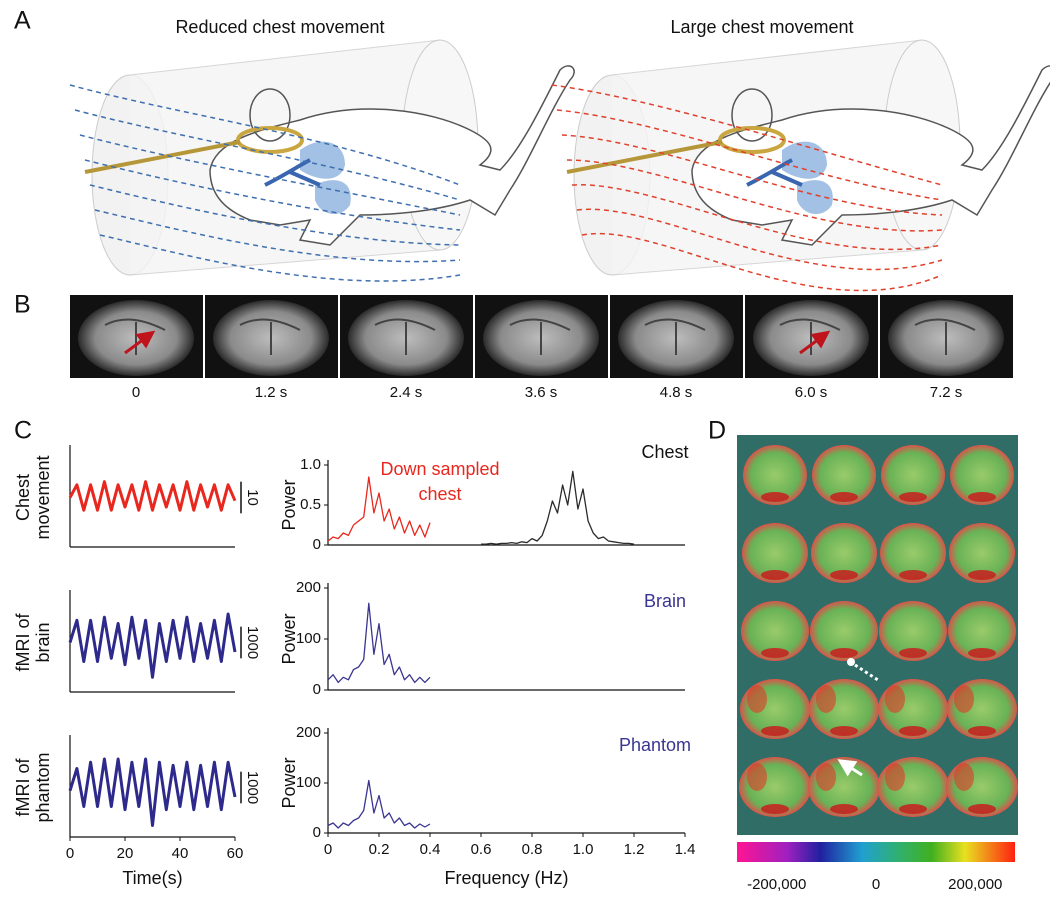 This screenshot has width=1050, height=905. I want to click on time-label: 6.0 s, so click(811, 392).